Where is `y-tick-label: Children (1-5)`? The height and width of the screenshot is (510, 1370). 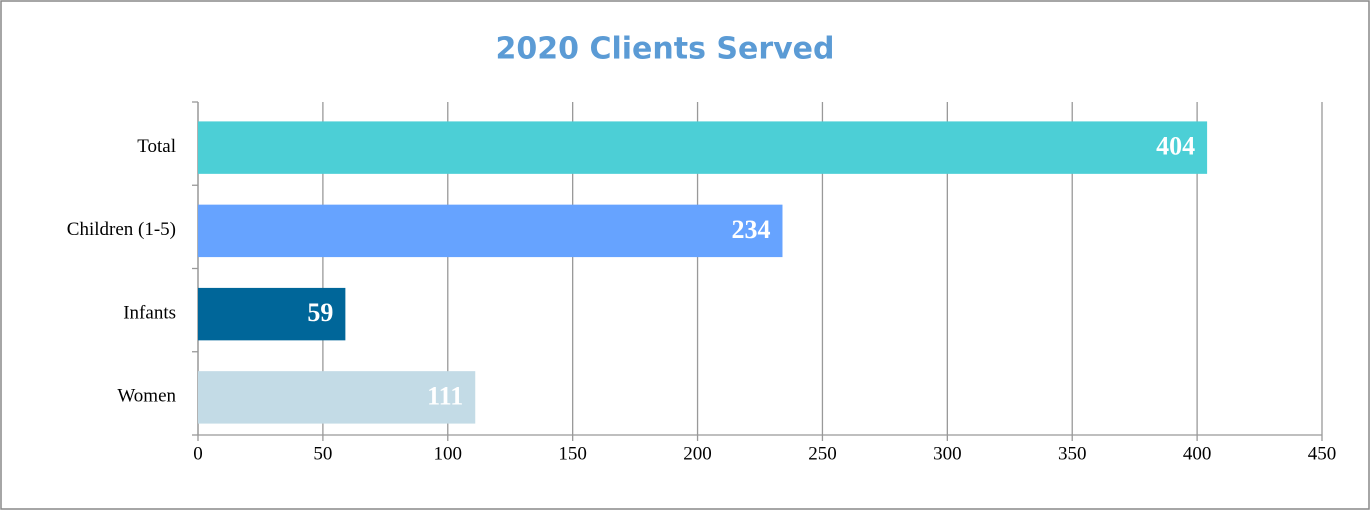 y-tick-label: Children (1-5) is located at coordinates (121, 229).